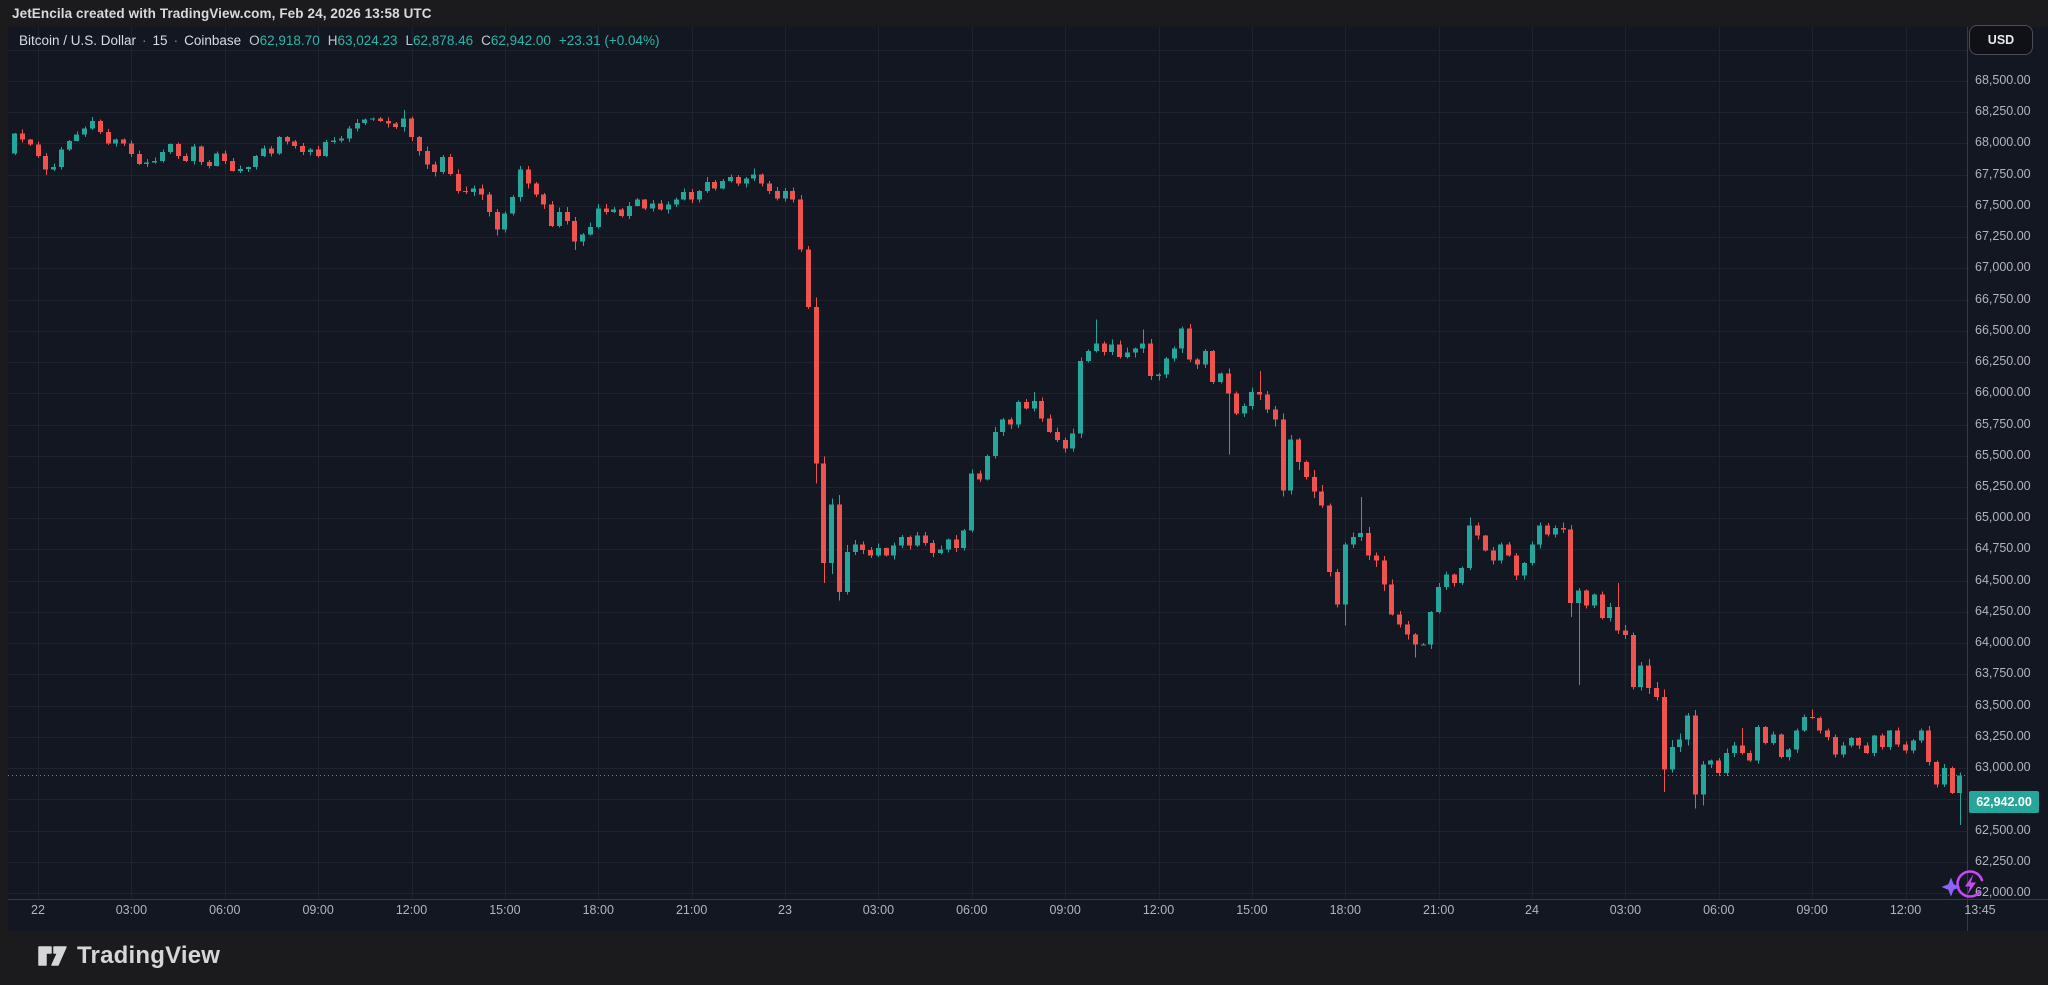  I want to click on tradingview-logo-mark, so click(52, 956).